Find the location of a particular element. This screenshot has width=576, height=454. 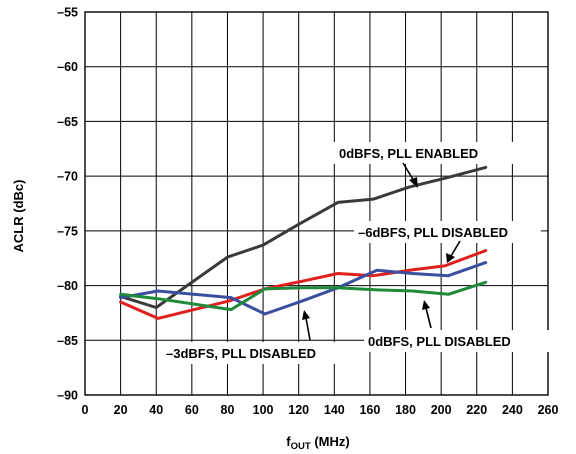

y-tick-labels: –55 –60 –65 –70 –75 –80 –85 –90 is located at coordinates (67, 204).